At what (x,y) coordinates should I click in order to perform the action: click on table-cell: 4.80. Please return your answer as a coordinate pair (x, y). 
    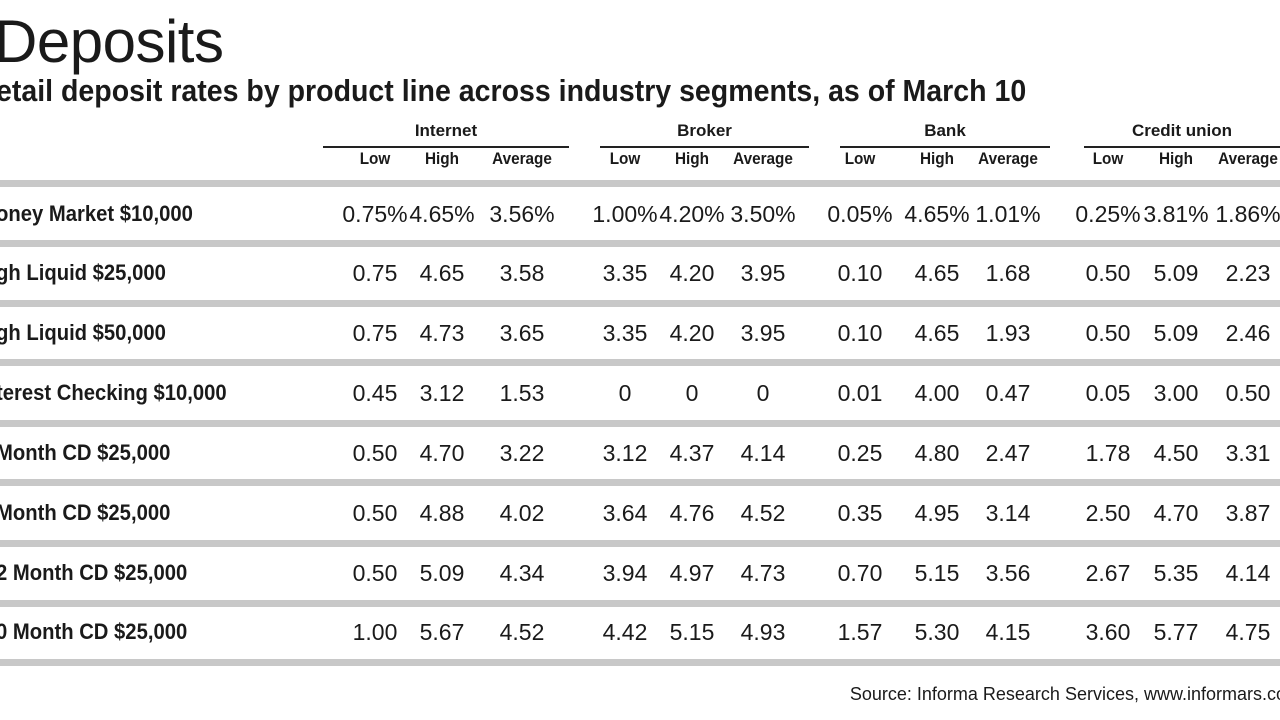
    Looking at the image, I should click on (937, 453).